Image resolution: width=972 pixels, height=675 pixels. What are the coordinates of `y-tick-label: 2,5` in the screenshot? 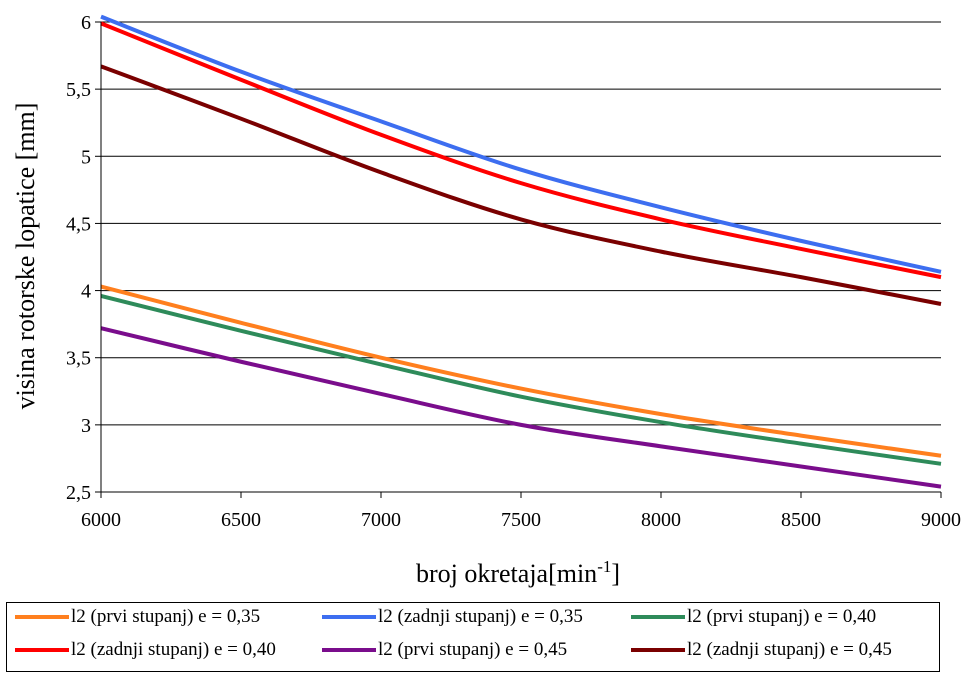 It's located at (78, 493).